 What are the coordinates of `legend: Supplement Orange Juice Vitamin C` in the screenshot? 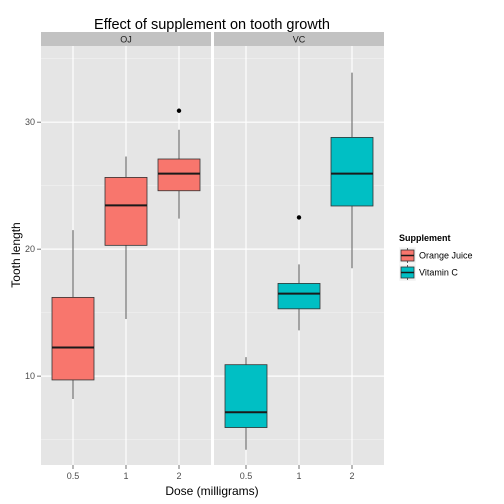 It's located at (435, 257).